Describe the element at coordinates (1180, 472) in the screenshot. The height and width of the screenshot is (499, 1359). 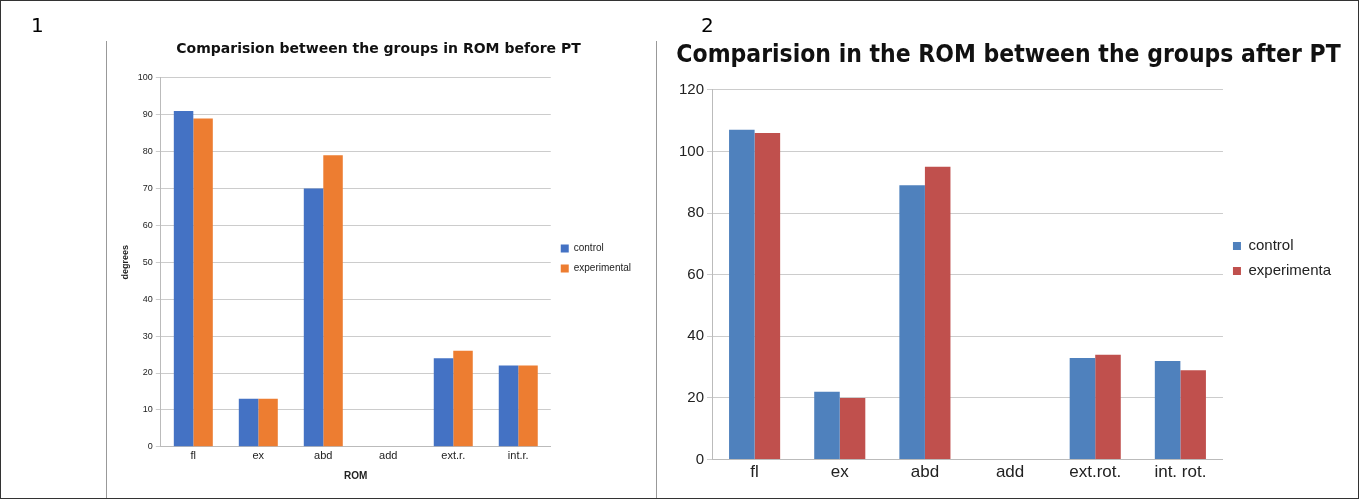
I see `x-tick-label: int. rot.` at that location.